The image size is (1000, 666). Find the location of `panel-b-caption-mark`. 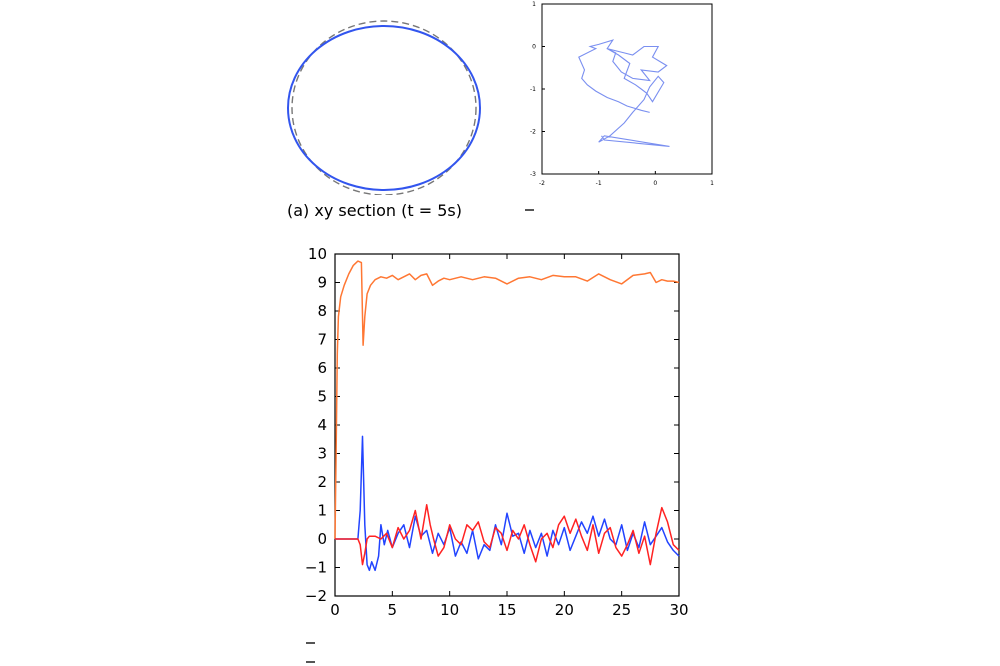

panel-b-caption-mark is located at coordinates (529, 210).